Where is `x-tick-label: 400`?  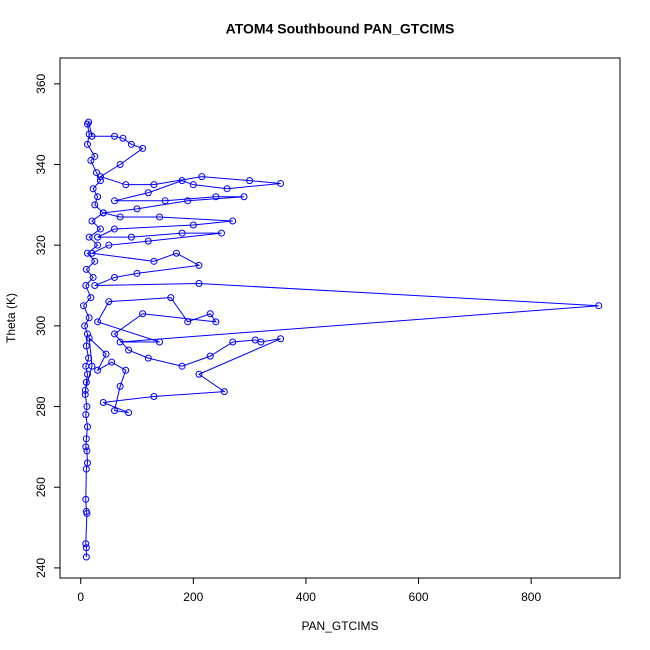
x-tick-label: 400 is located at coordinates (306, 597).